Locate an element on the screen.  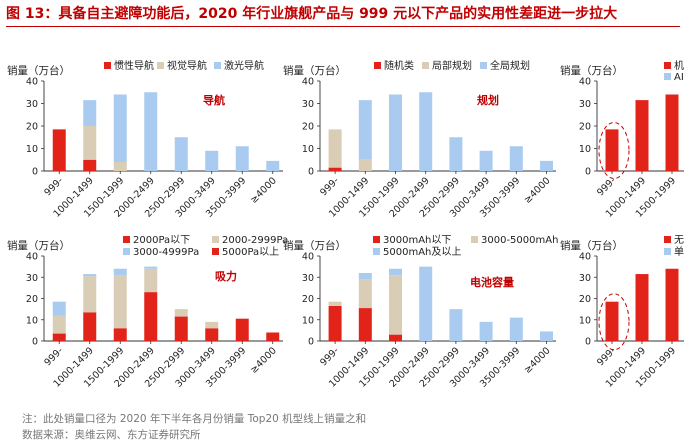
legend-label: 激光导航 is located at coordinates (244, 65).